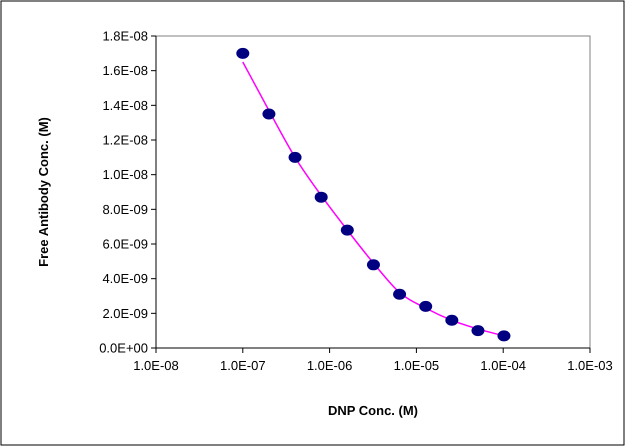 This screenshot has height=447, width=626. Describe the element at coordinates (243, 365) in the screenshot. I see `x-tick-label: 1.0E-07` at that location.